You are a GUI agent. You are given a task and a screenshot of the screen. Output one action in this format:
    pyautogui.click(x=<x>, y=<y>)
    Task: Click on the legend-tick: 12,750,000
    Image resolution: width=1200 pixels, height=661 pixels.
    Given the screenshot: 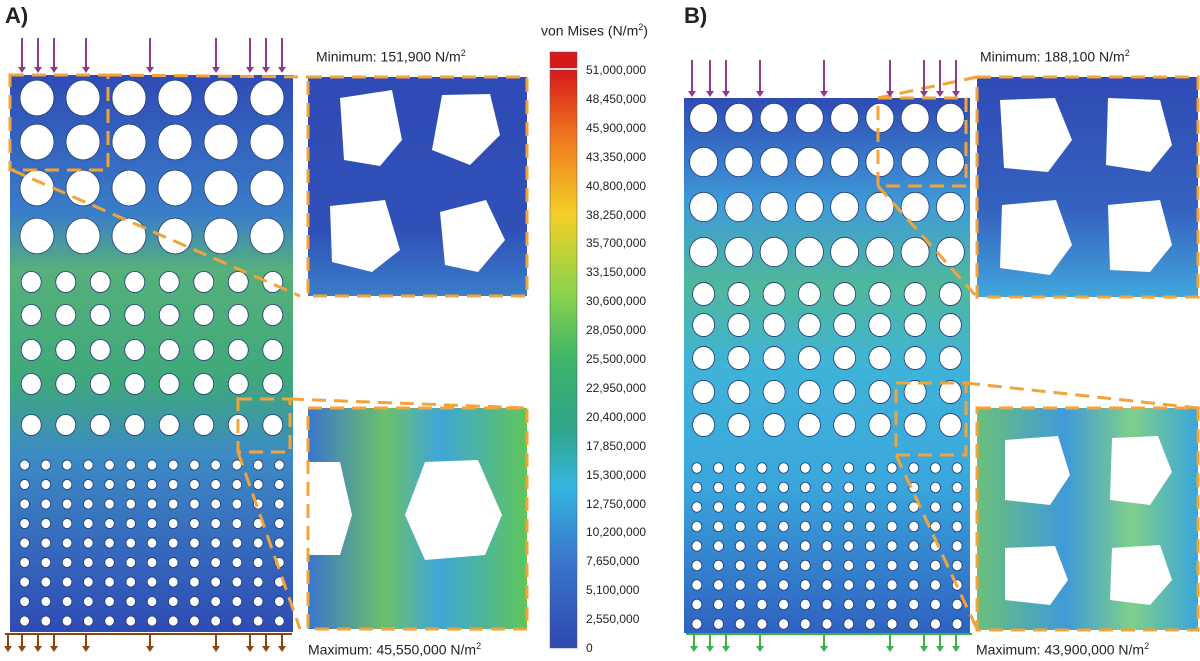 What is the action you would take?
    pyautogui.click(x=616, y=503)
    